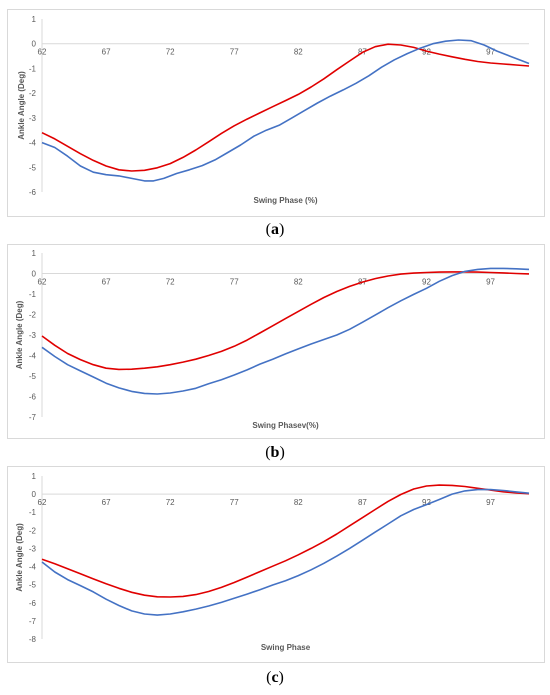  Describe the element at coordinates (282, 229) in the screenshot. I see `caption-a-close: )` at that location.